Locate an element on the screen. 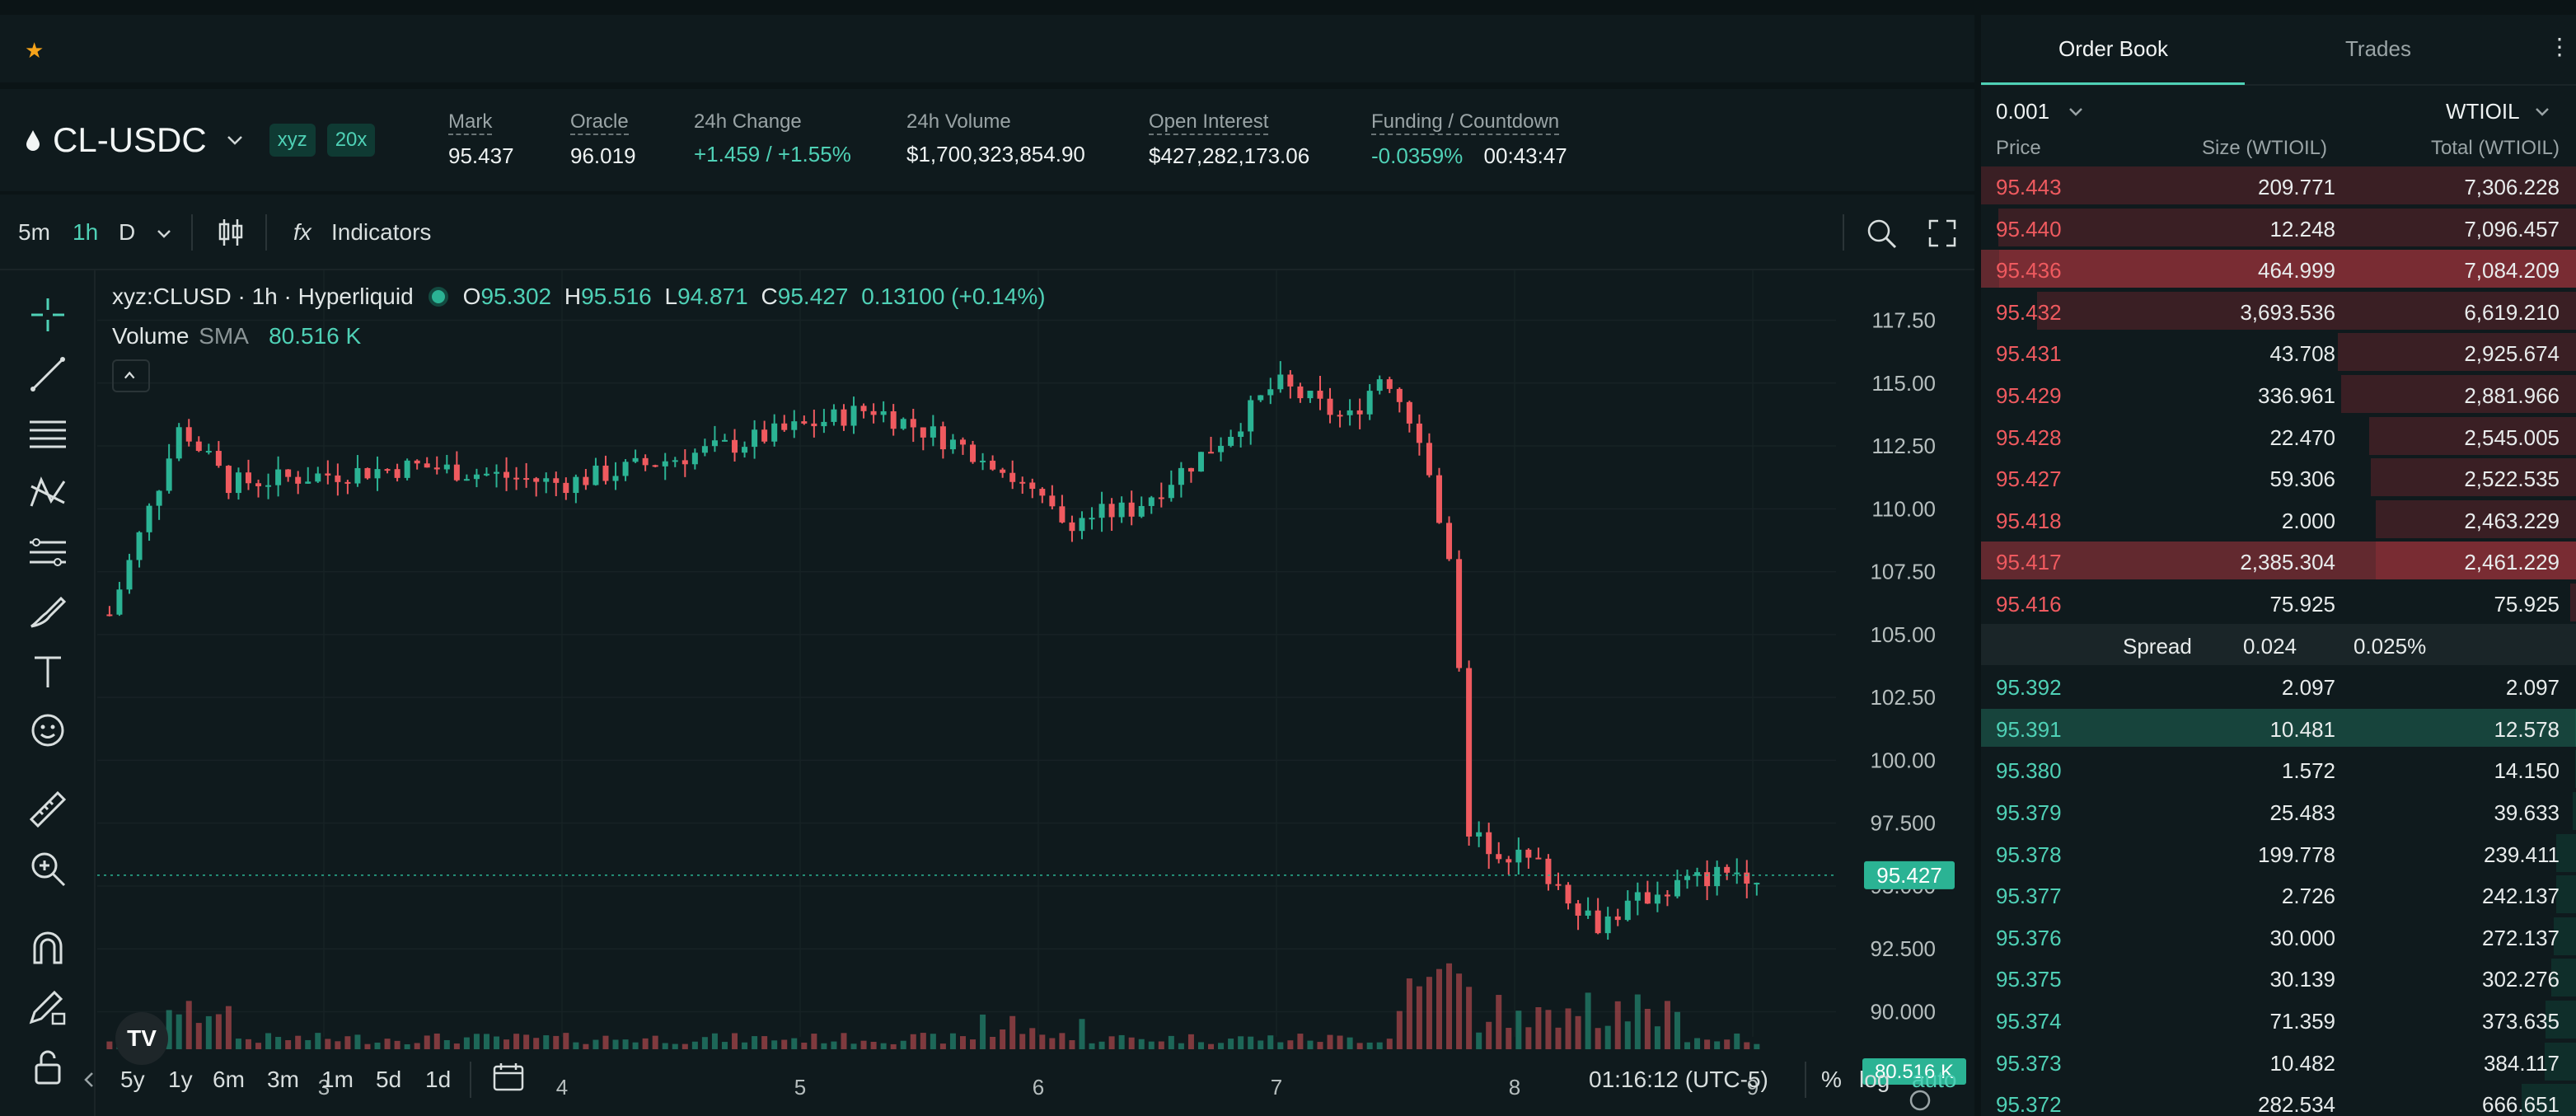 This screenshot has width=2576, height=1116. tradingview-logo: TV is located at coordinates (141, 1038).